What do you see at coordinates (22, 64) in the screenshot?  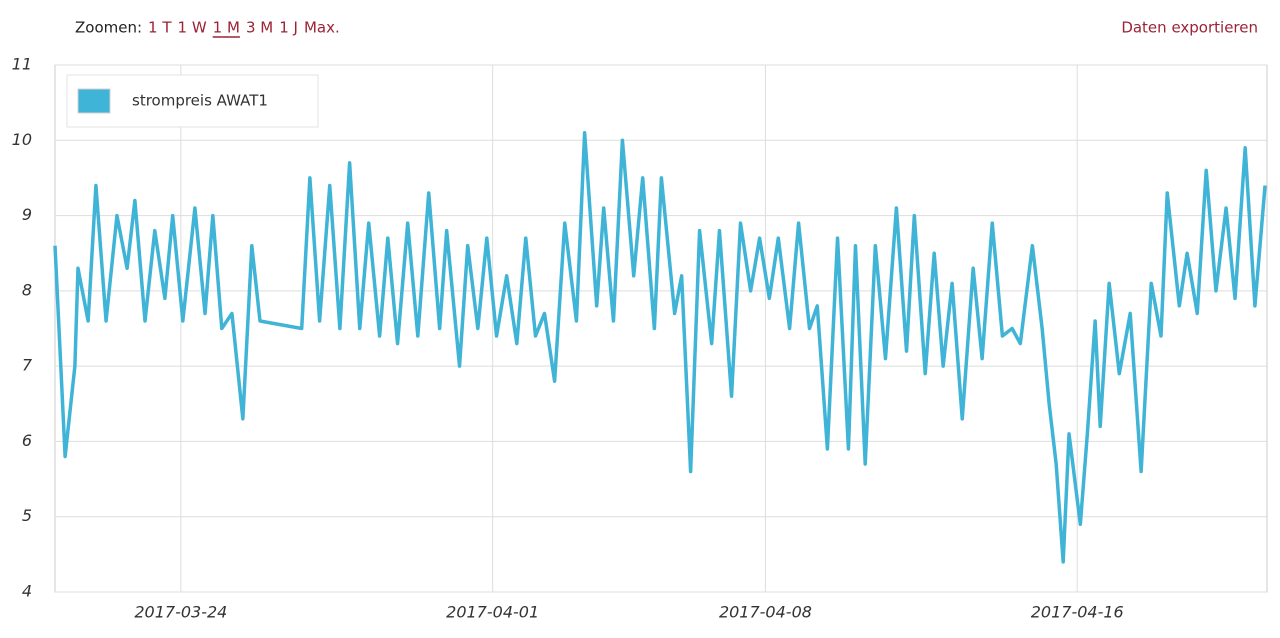 I see `y-tick-label: 11` at bounding box center [22, 64].